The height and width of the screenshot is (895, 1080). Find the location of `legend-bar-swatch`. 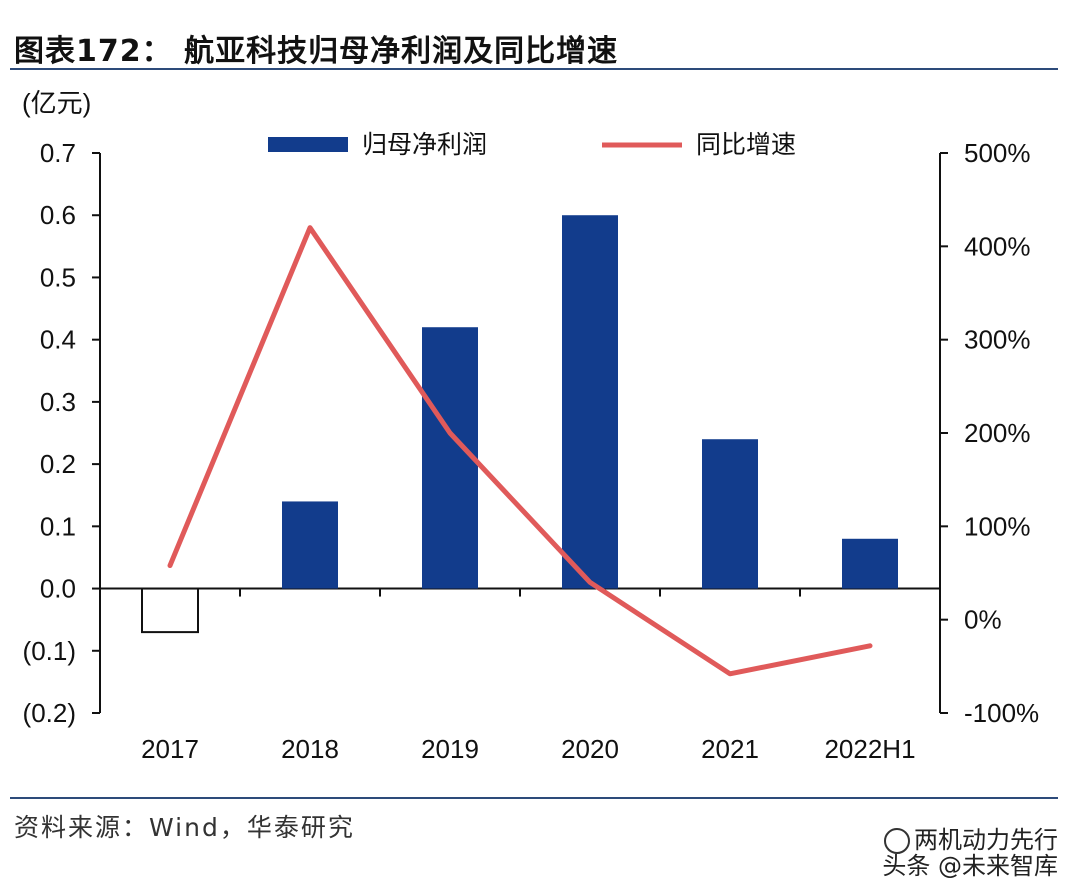

legend-bar-swatch is located at coordinates (308, 144).